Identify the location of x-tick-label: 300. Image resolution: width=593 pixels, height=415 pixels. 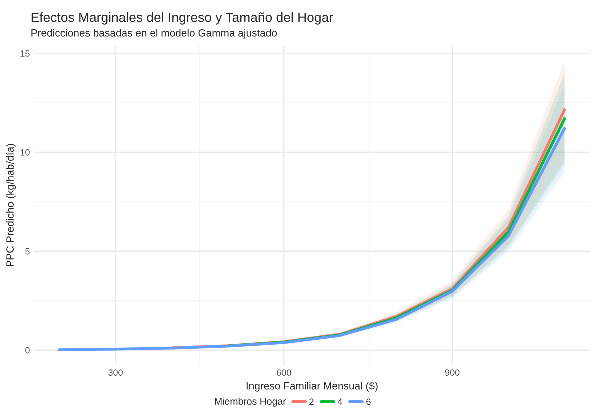
(115, 373).